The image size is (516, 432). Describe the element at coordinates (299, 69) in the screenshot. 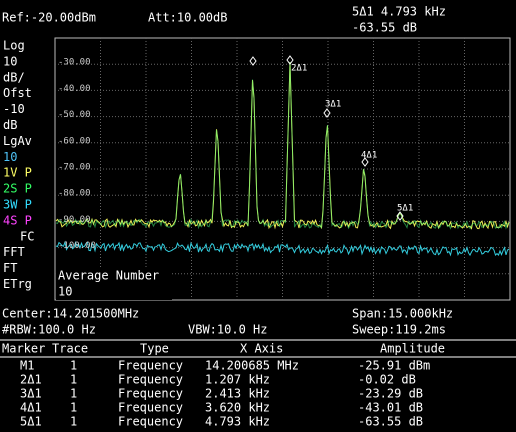

I see `marker-label: 2Δ1` at that location.